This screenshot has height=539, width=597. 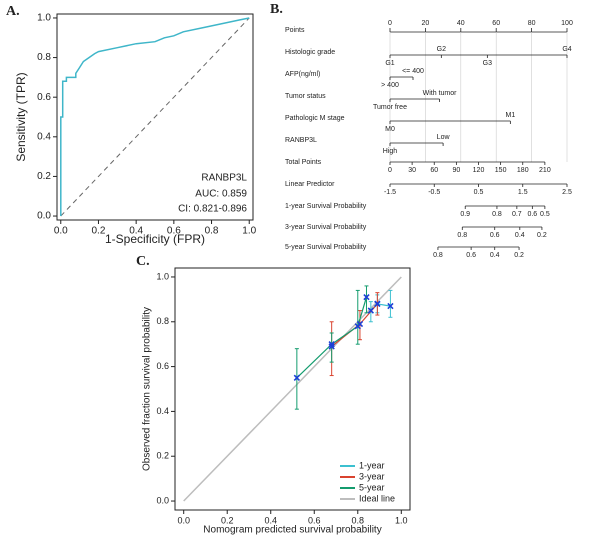 I want to click on level-label: G3, so click(x=487, y=63).